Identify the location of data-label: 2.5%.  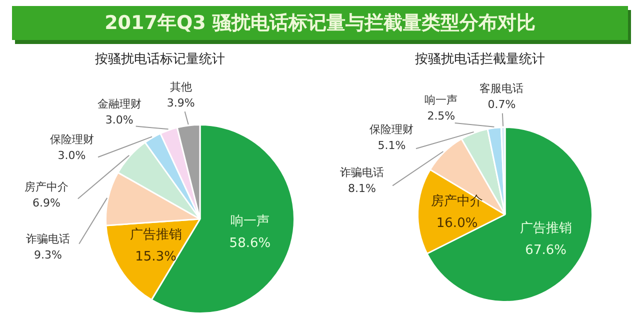
(441, 115).